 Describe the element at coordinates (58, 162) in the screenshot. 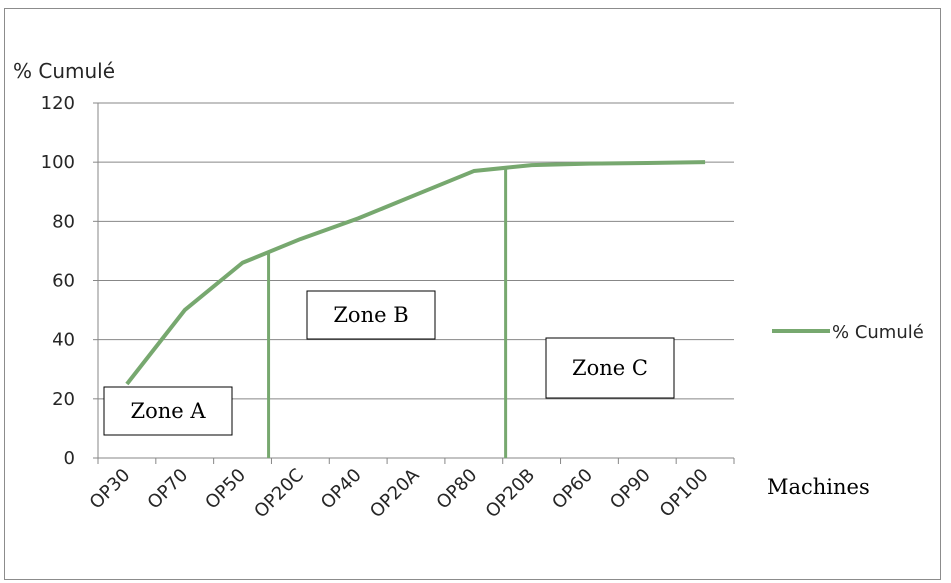

I see `y-tick-label: 100` at that location.